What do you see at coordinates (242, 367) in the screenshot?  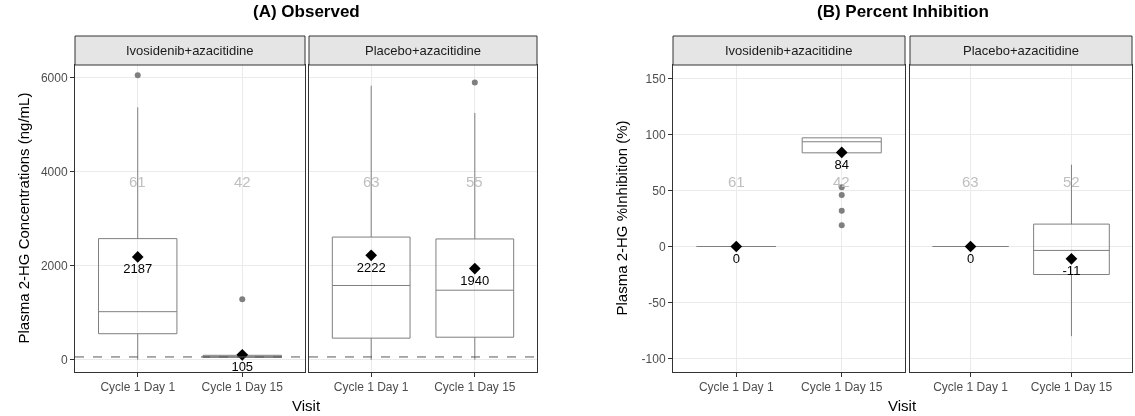 I see `data-label: 105` at bounding box center [242, 367].